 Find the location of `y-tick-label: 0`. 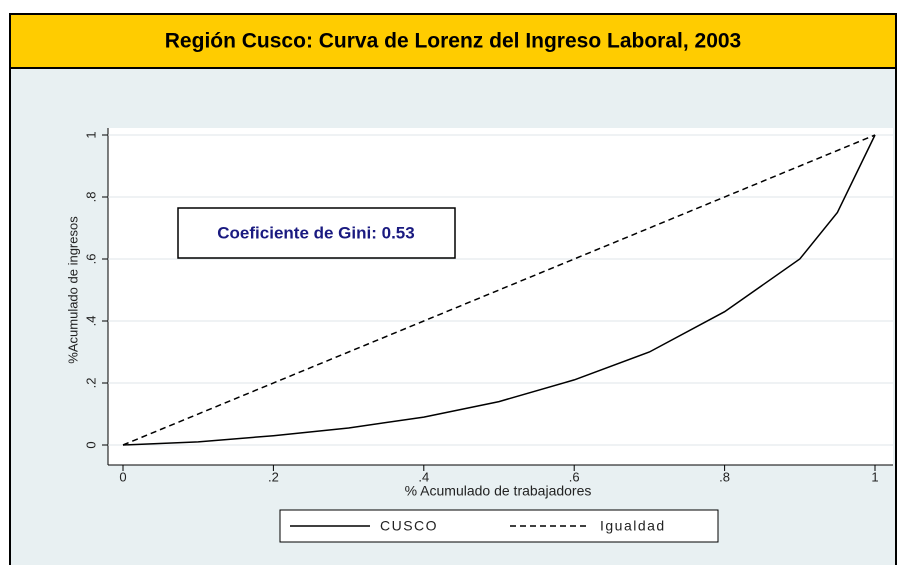

y-tick-label: 0 is located at coordinates (90, 444).